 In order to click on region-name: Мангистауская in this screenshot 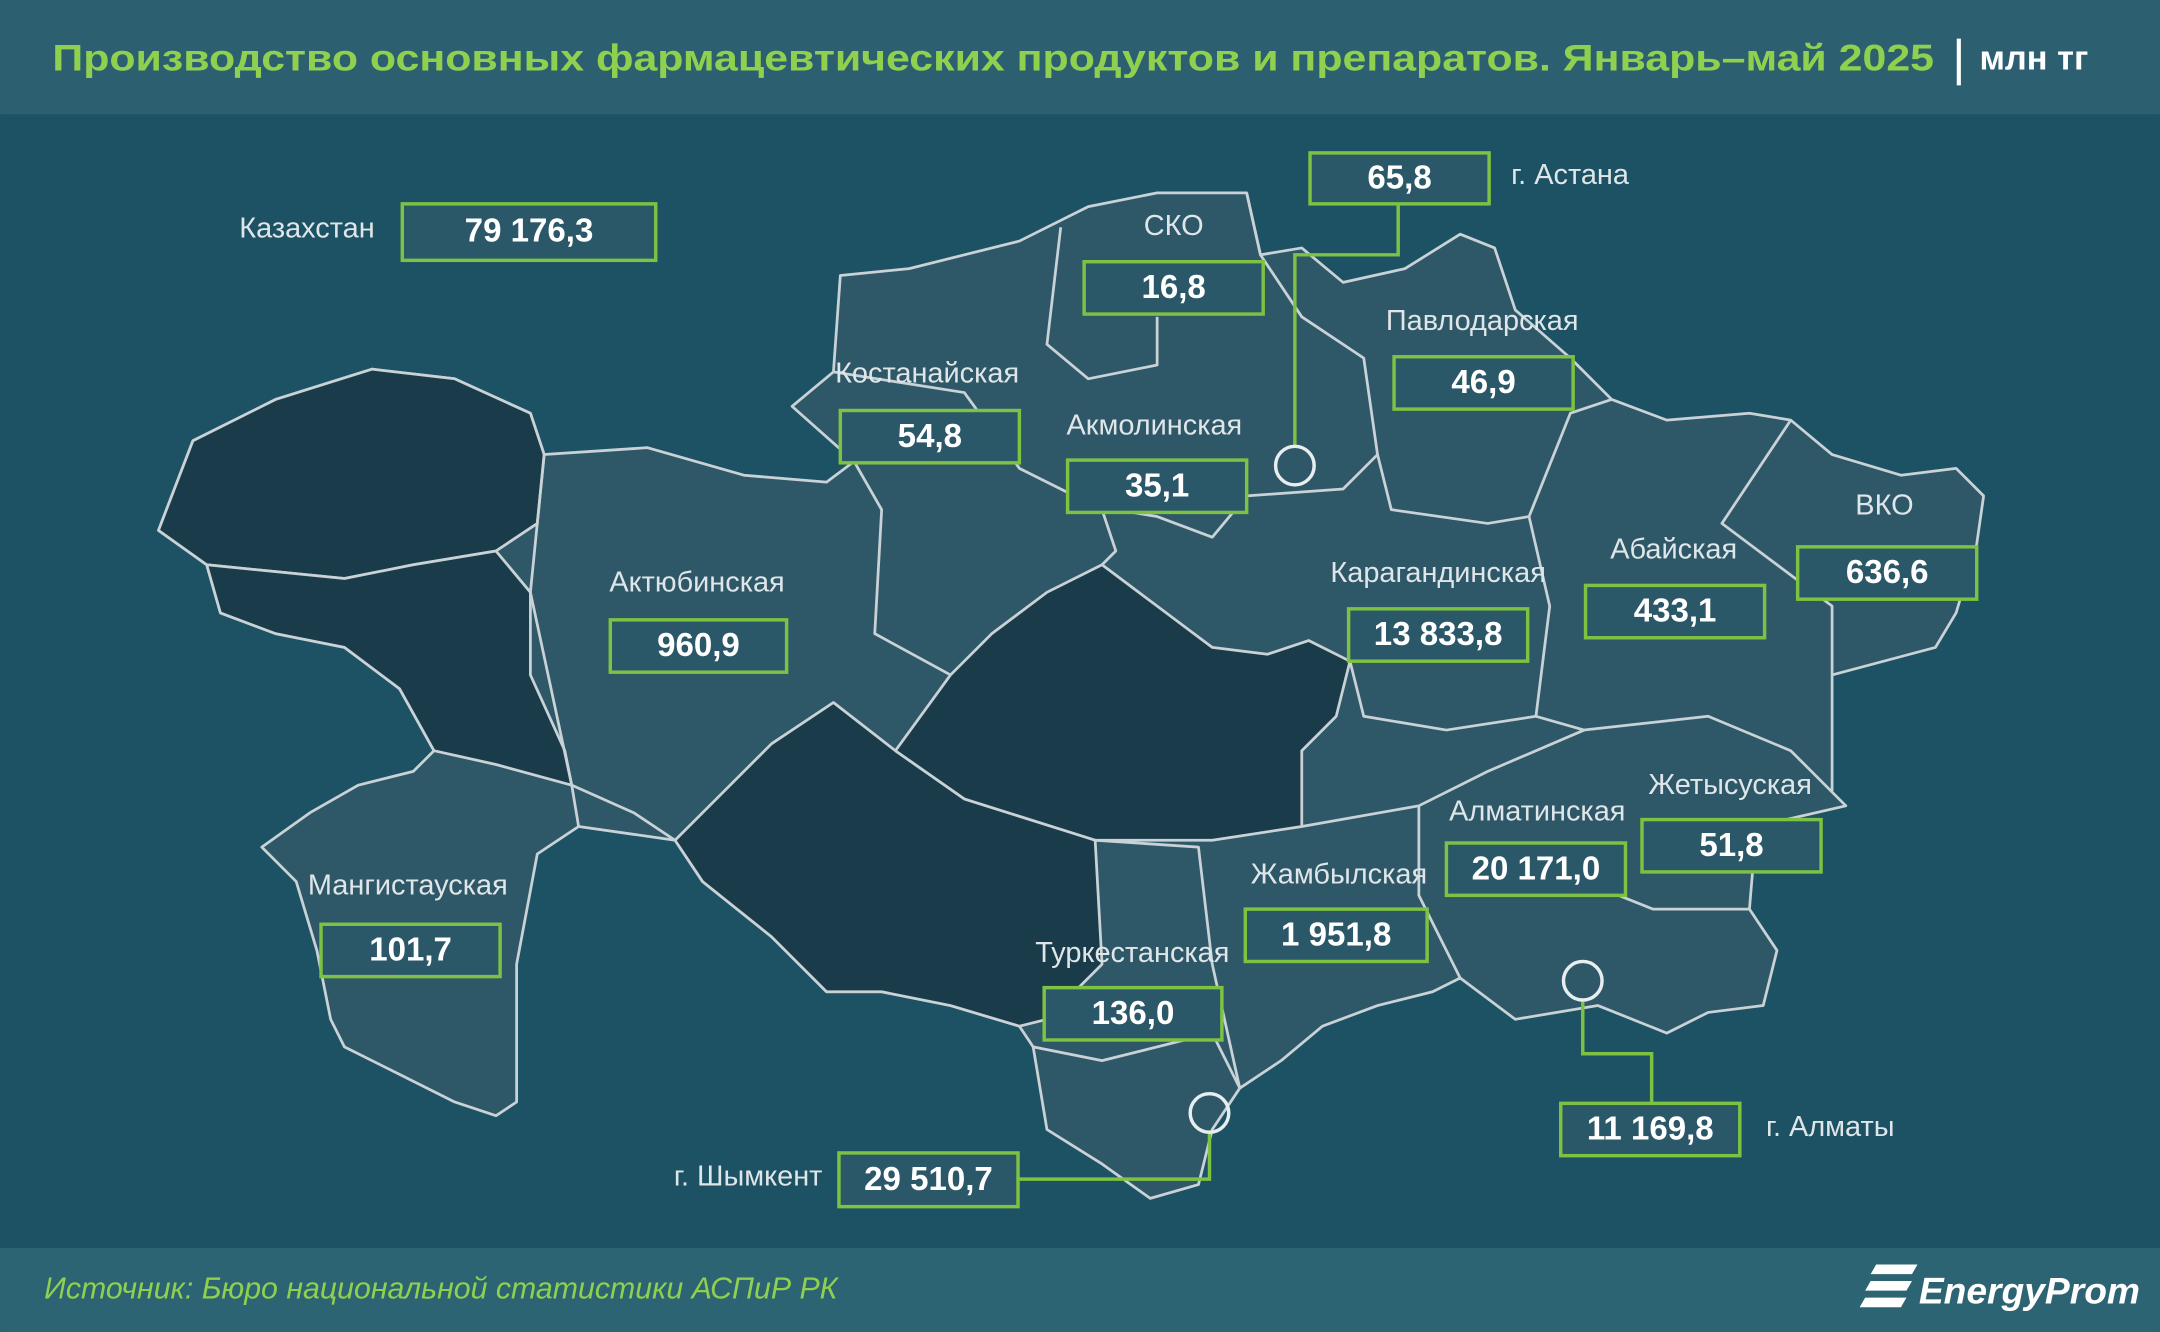, I will do `click(408, 886)`.